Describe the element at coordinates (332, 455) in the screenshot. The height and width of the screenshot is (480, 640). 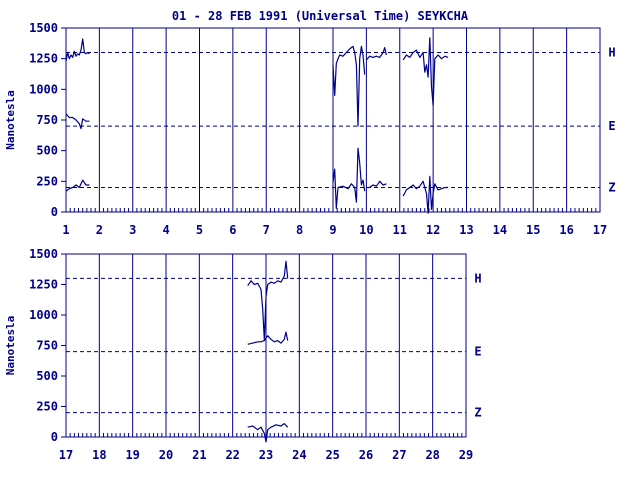
I see `x-tick-label: 25` at that location.